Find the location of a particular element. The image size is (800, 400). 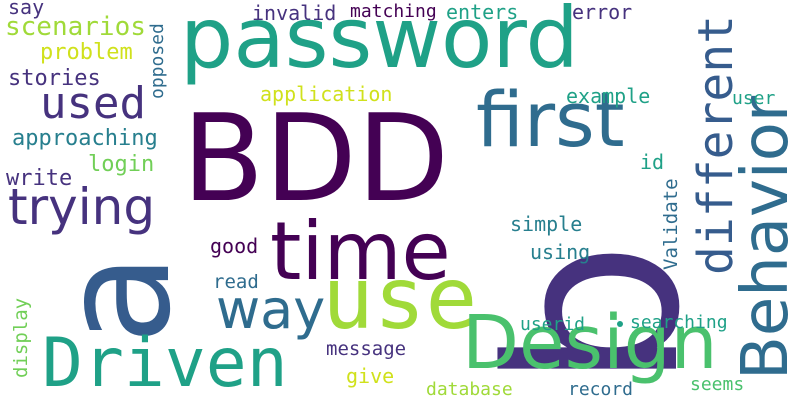

word-matching: matching is located at coordinates (393, 11).